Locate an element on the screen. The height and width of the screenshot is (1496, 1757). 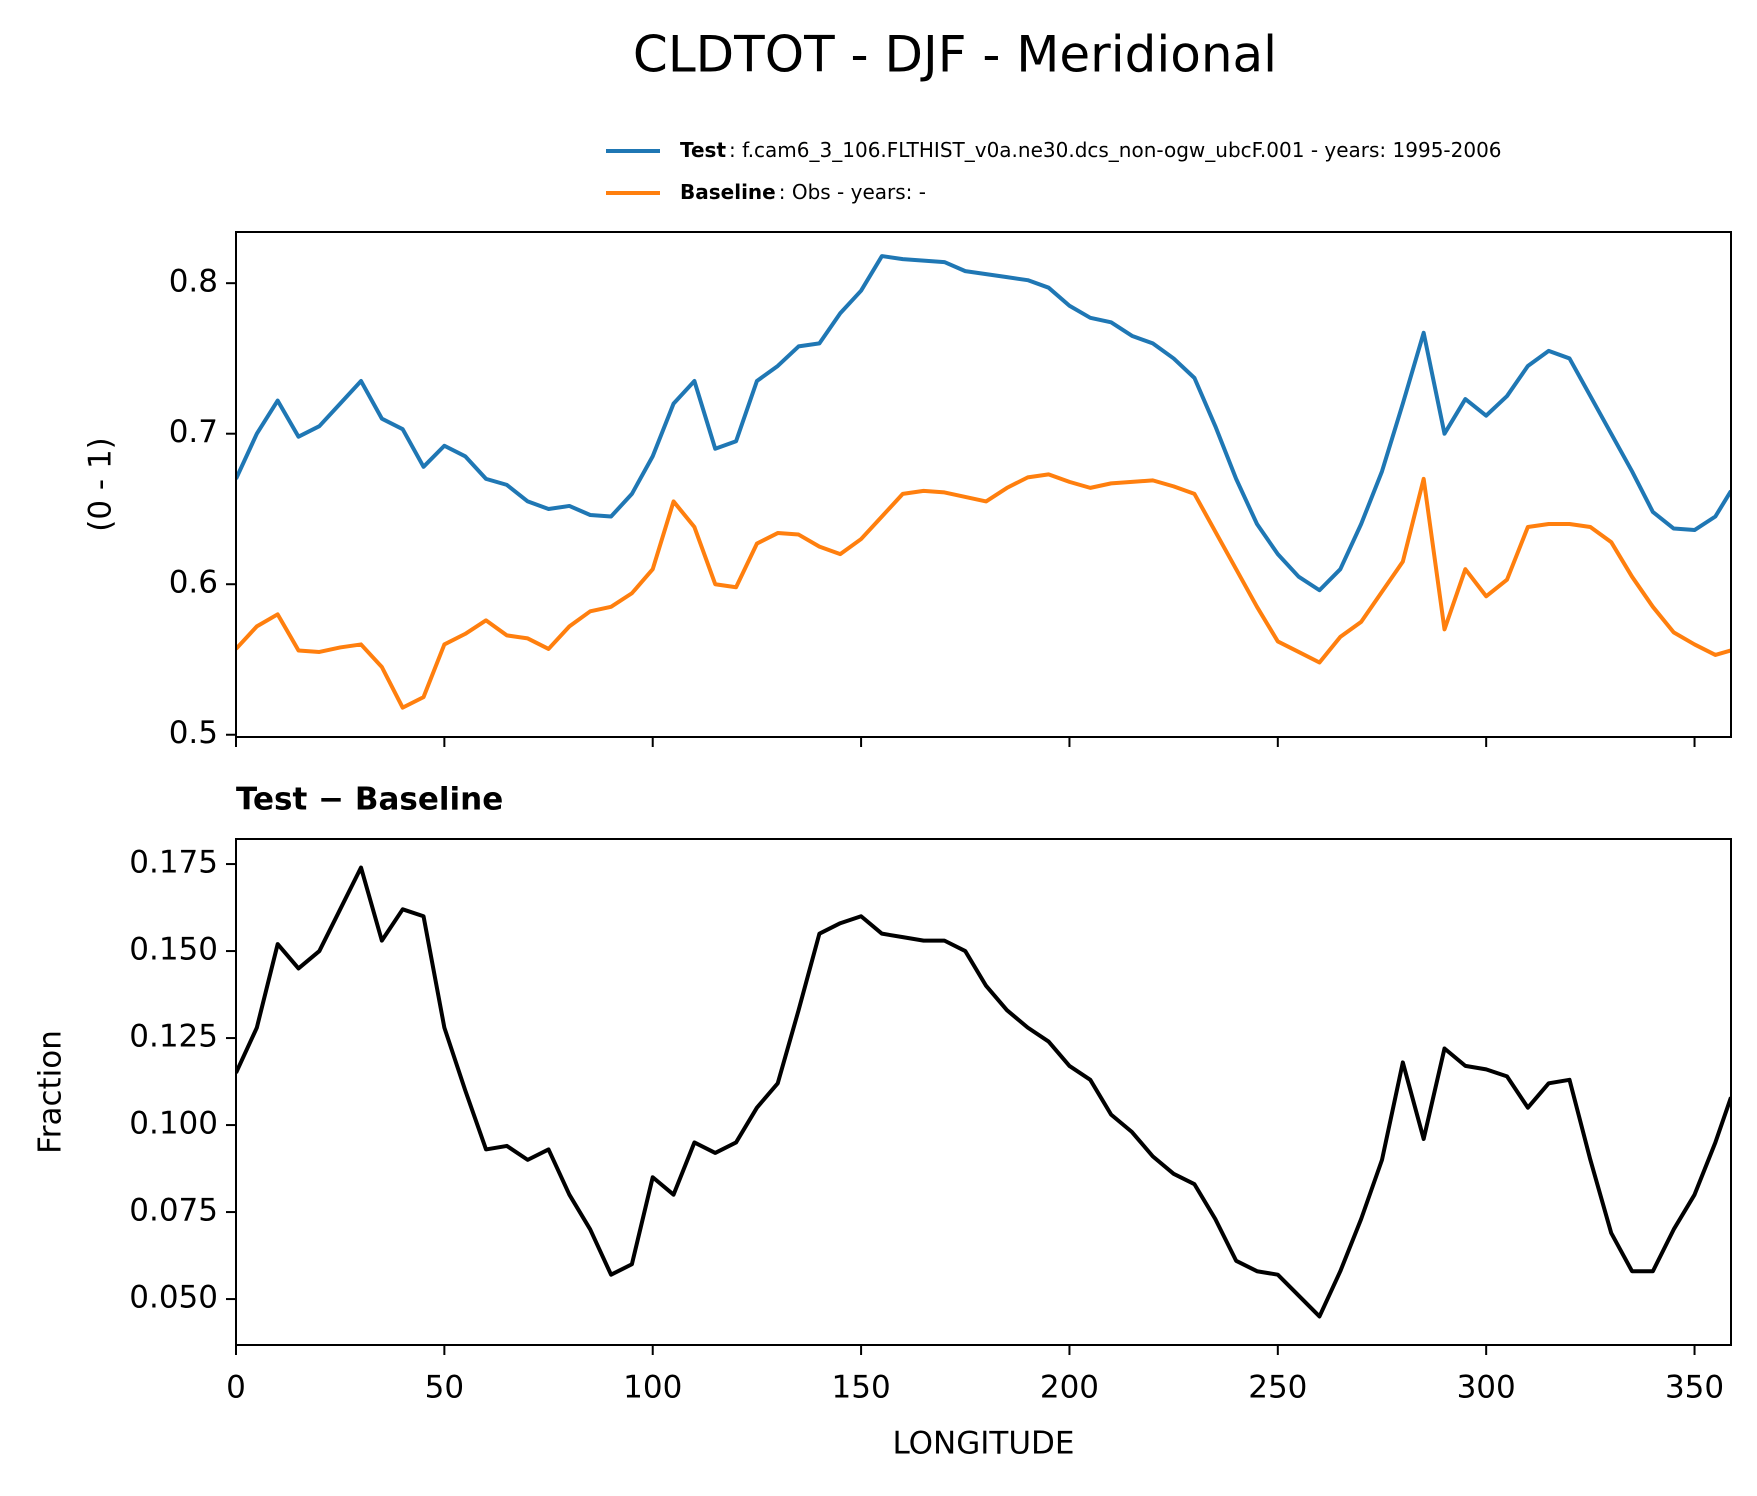
y-axis-label: Fraction is located at coordinates (51, 1092).